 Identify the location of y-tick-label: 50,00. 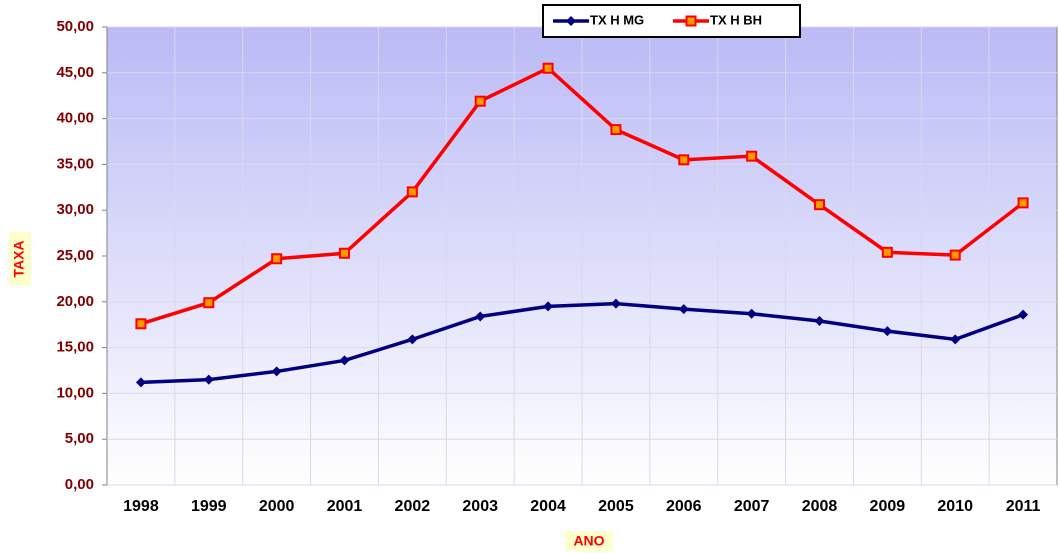
(75, 26).